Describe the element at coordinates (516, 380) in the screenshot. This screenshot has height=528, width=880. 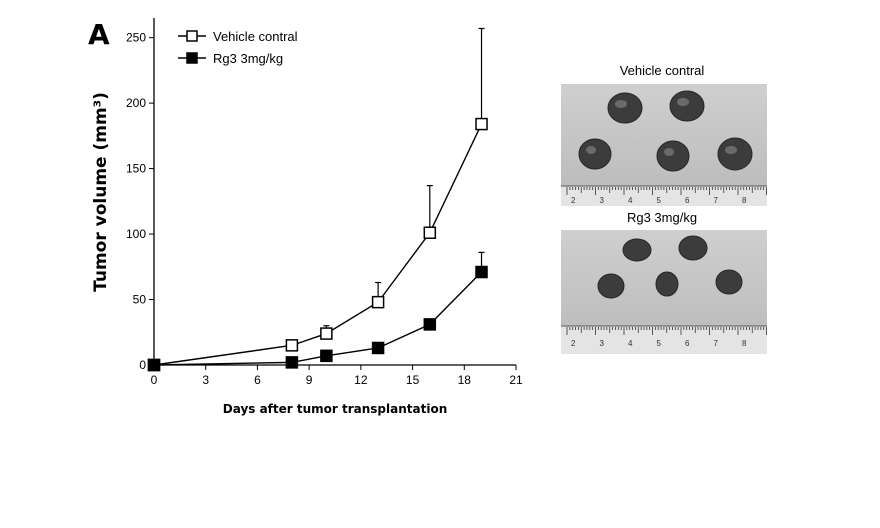
I see `x-tick-label: 21` at that location.